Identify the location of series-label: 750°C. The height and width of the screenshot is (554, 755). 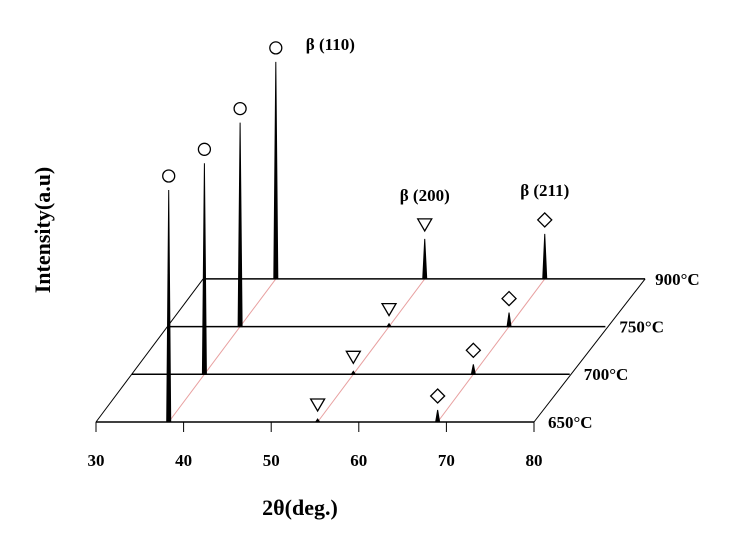
(641, 327).